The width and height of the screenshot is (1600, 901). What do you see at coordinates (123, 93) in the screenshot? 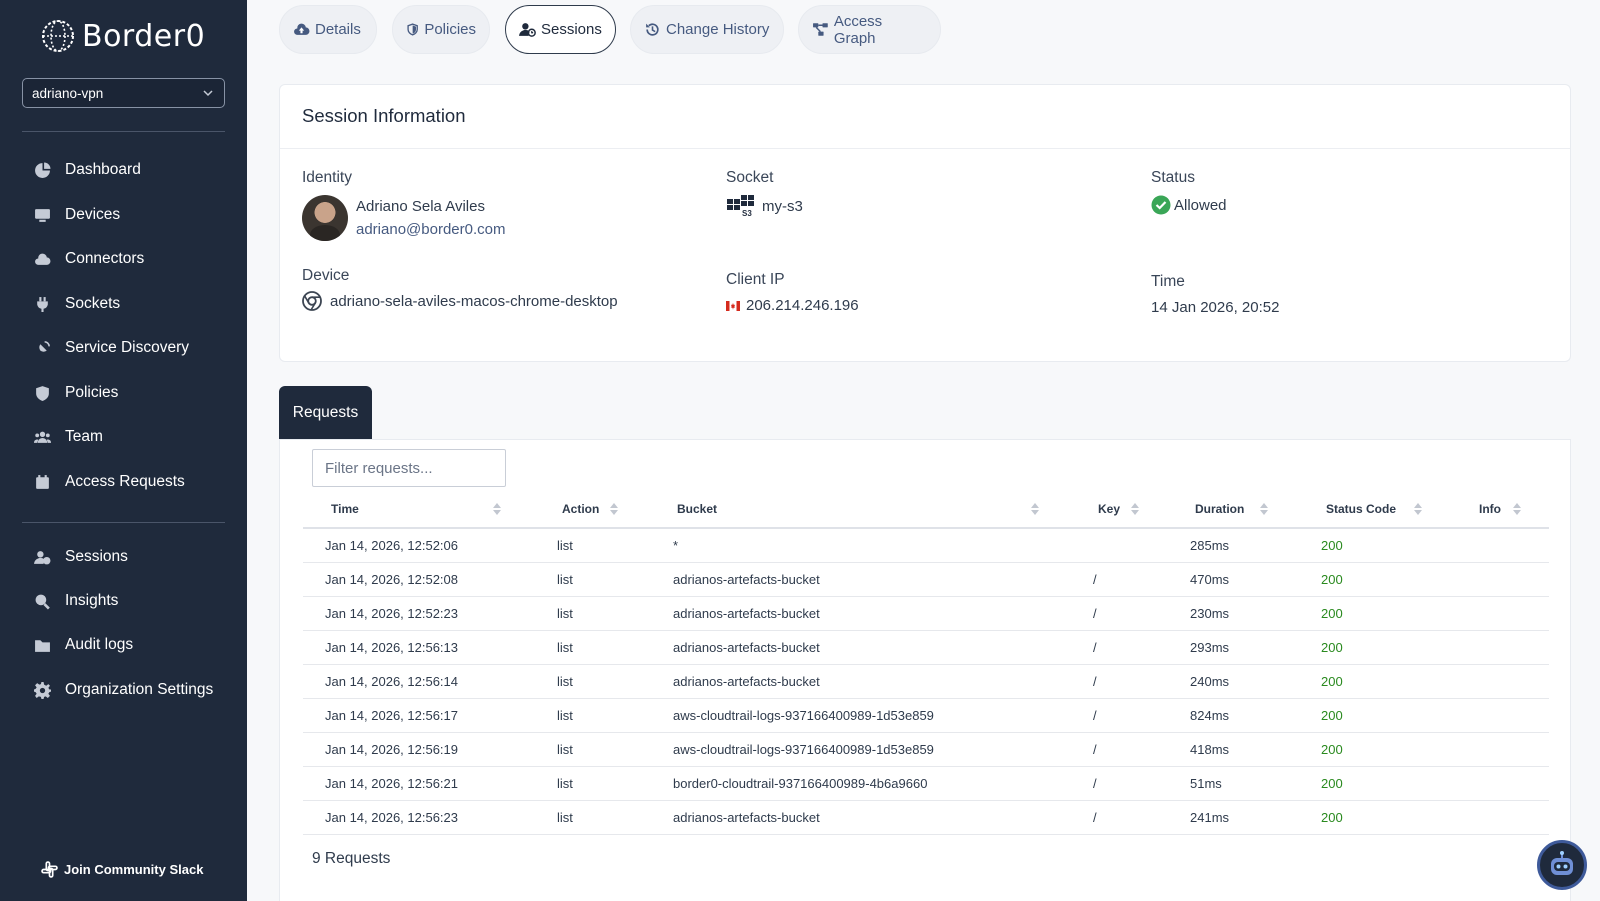
I see `org-selector: adriano-vpn` at bounding box center [123, 93].